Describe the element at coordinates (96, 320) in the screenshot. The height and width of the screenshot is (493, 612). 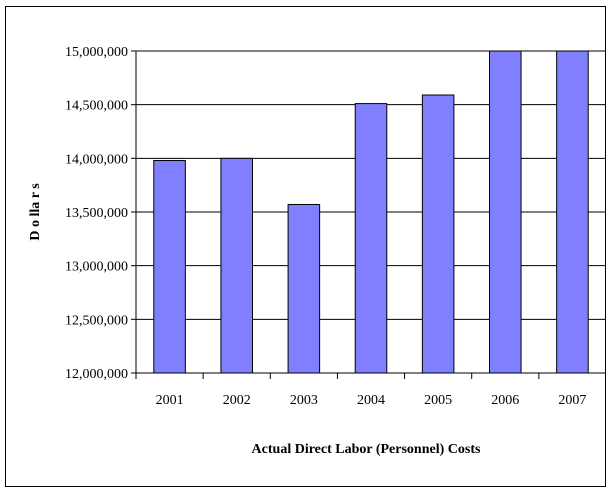
I see `y-tick-label: 12,500,000` at that location.